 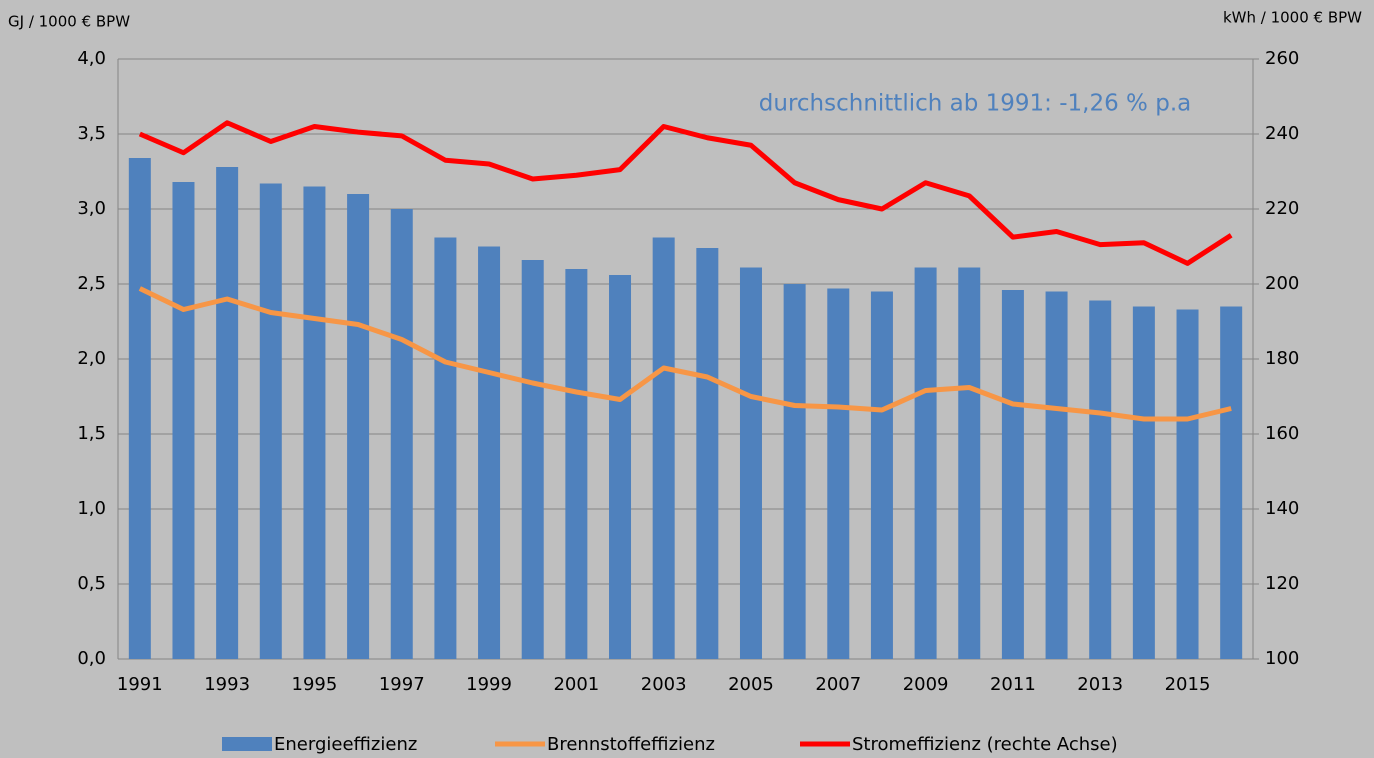 I want to click on x-tick-label: 1995, so click(x=315, y=684).